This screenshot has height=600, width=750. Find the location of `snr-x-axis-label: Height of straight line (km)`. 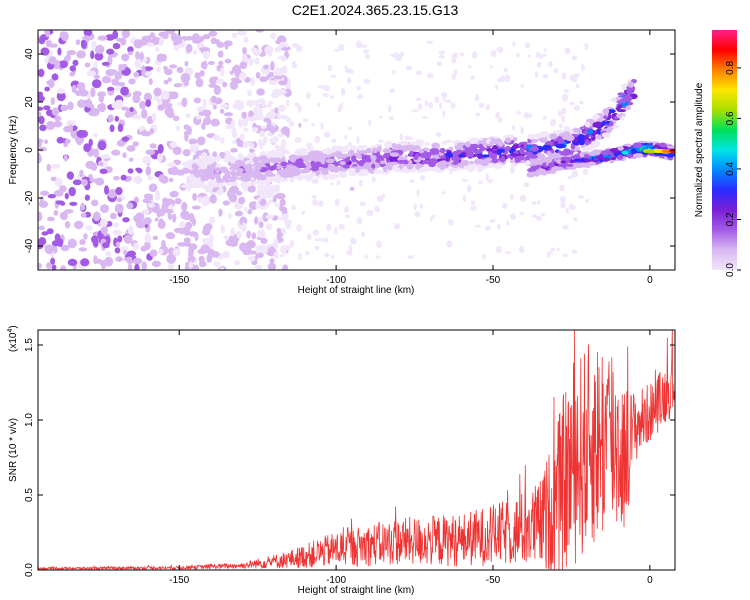

snr-x-axis-label: Height of straight line (km) is located at coordinates (356, 590).